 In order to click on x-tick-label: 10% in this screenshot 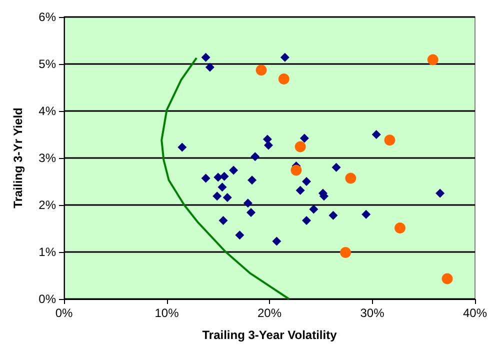, I will do `click(167, 313)`.